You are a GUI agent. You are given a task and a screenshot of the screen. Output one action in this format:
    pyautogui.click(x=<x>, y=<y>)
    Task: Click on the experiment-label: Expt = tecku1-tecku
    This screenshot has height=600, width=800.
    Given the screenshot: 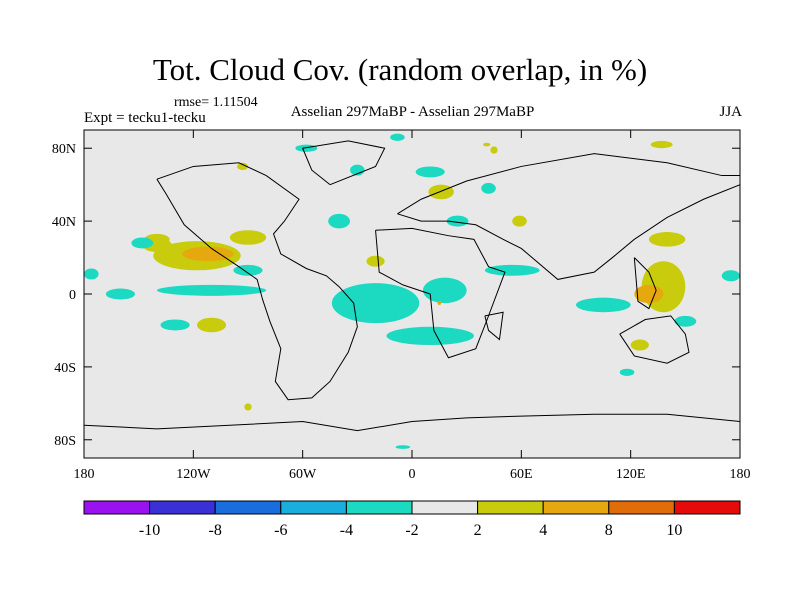 What is the action you would take?
    pyautogui.click(x=145, y=118)
    